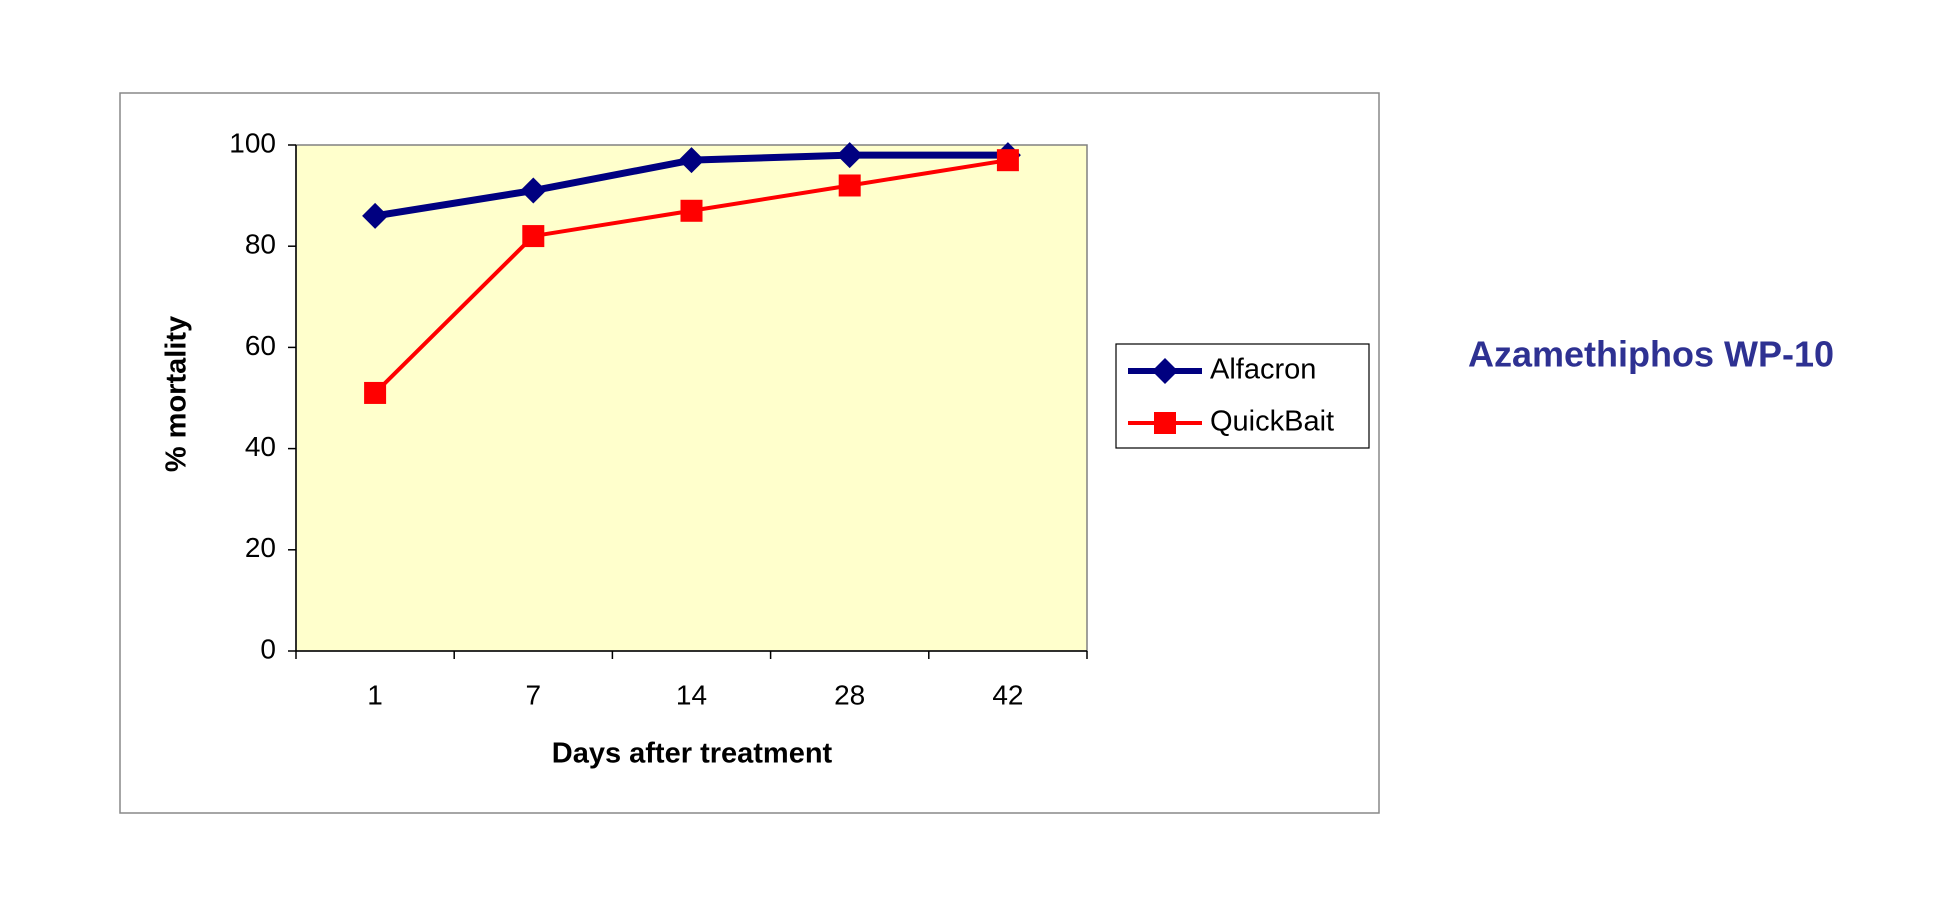  Describe the element at coordinates (1272, 422) in the screenshot. I see `legend-label: QuickBait` at that location.